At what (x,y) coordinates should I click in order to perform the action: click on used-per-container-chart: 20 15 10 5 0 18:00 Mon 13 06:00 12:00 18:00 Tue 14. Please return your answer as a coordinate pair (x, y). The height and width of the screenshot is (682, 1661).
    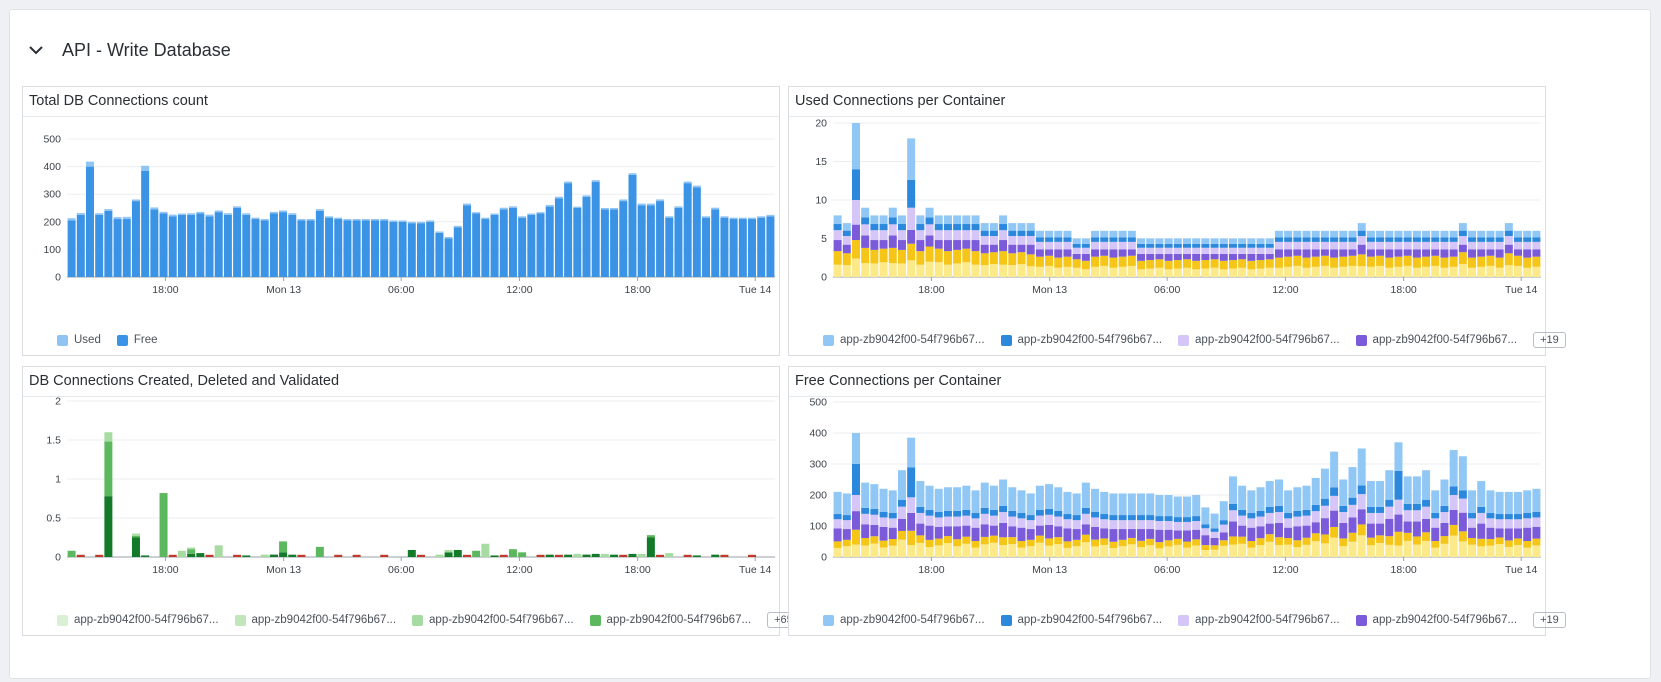
    Looking at the image, I should click on (1168, 222).